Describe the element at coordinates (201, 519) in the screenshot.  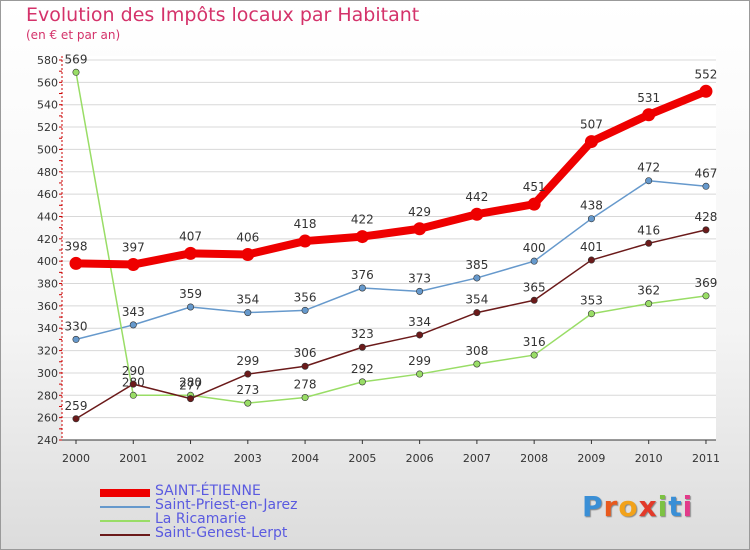
I see `legend-label: La Ricamarie` at that location.